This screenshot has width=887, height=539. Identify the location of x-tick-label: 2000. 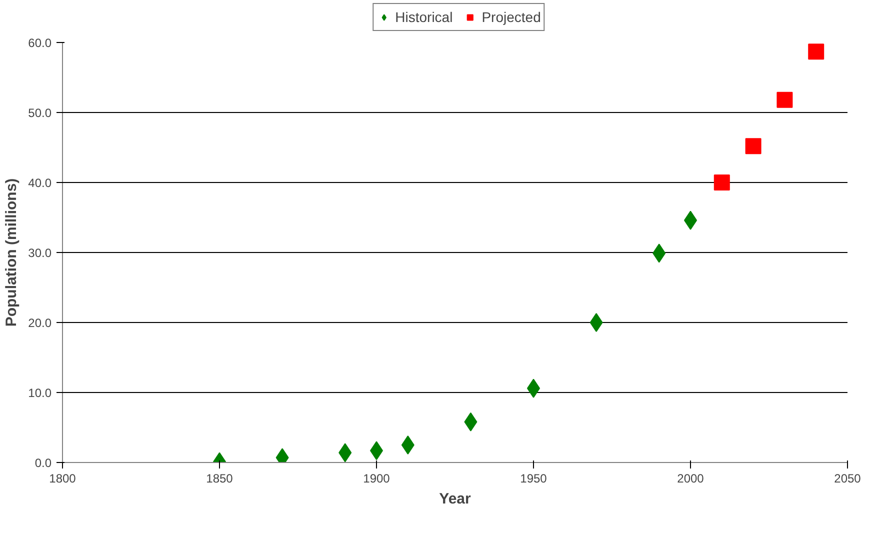
(690, 479).